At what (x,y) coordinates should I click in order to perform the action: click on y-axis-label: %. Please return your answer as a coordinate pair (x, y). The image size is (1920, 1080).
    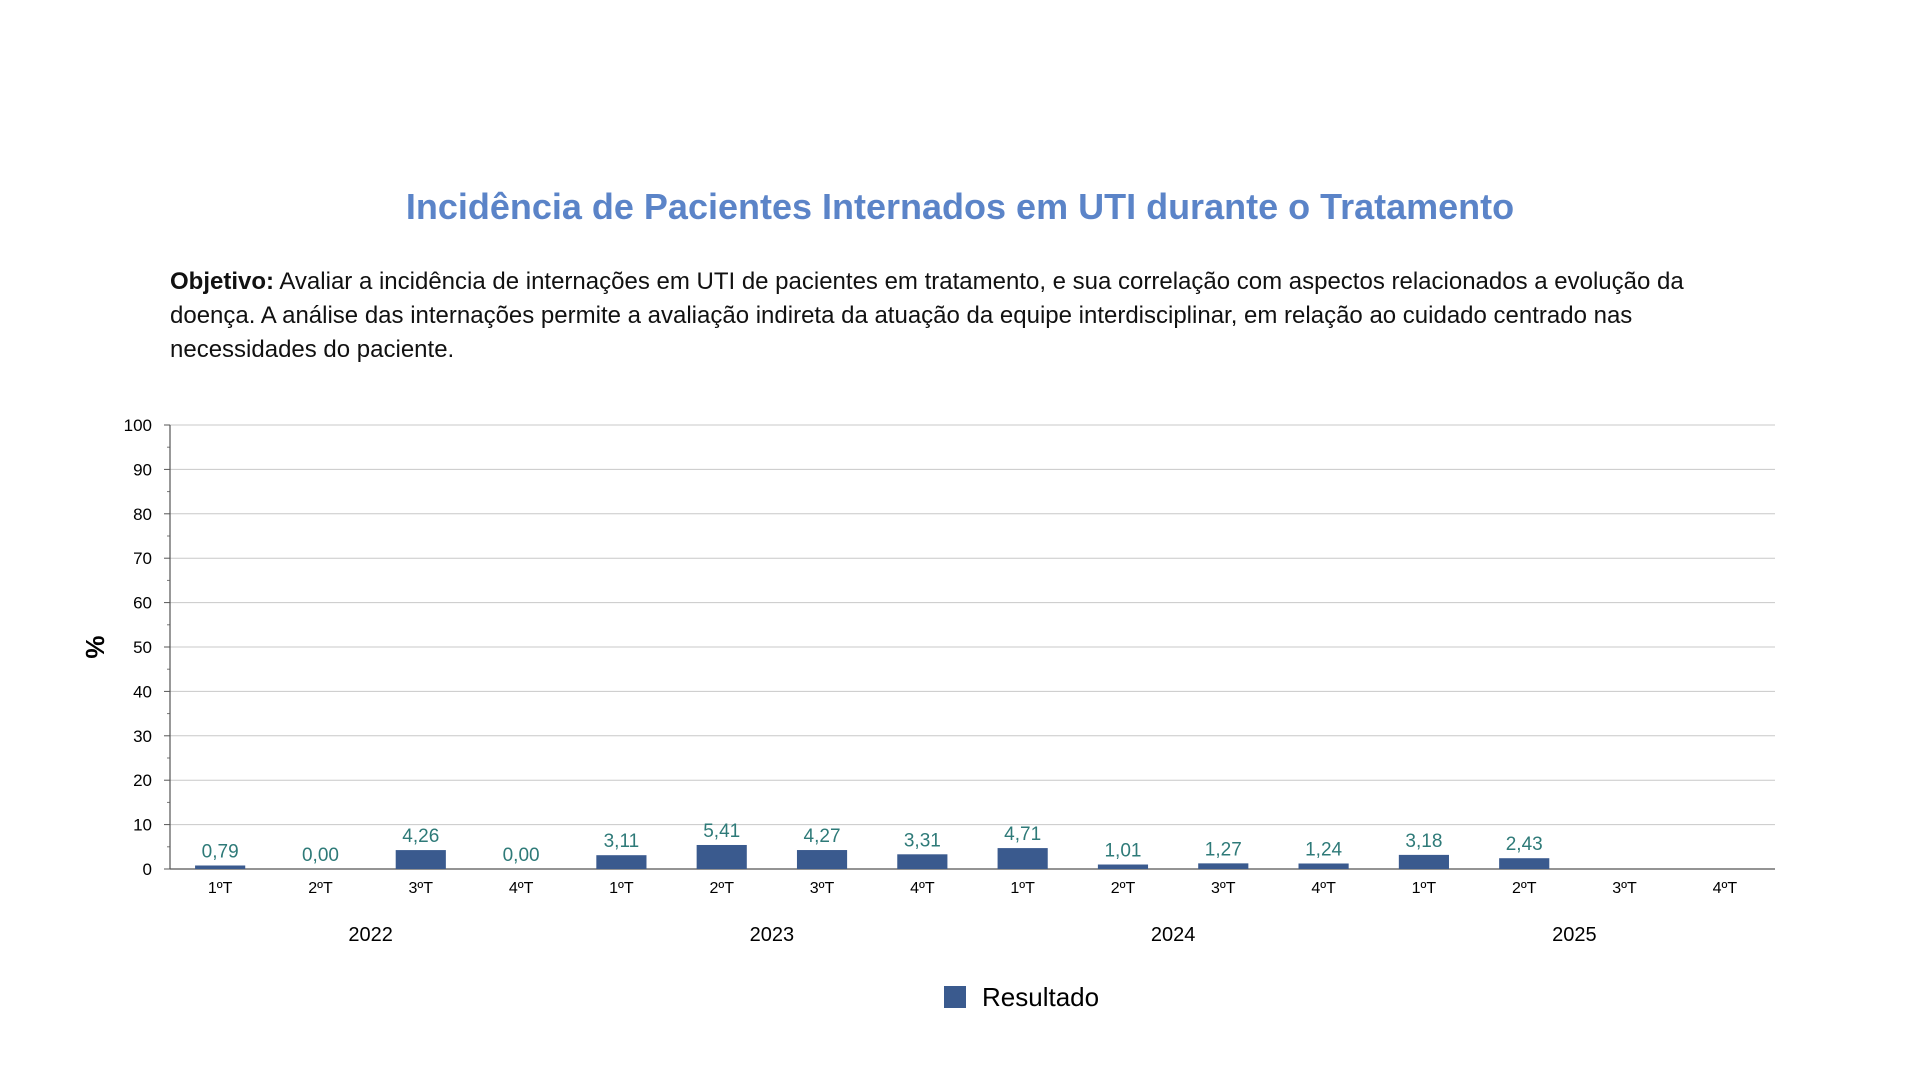
    Looking at the image, I should click on (95, 646).